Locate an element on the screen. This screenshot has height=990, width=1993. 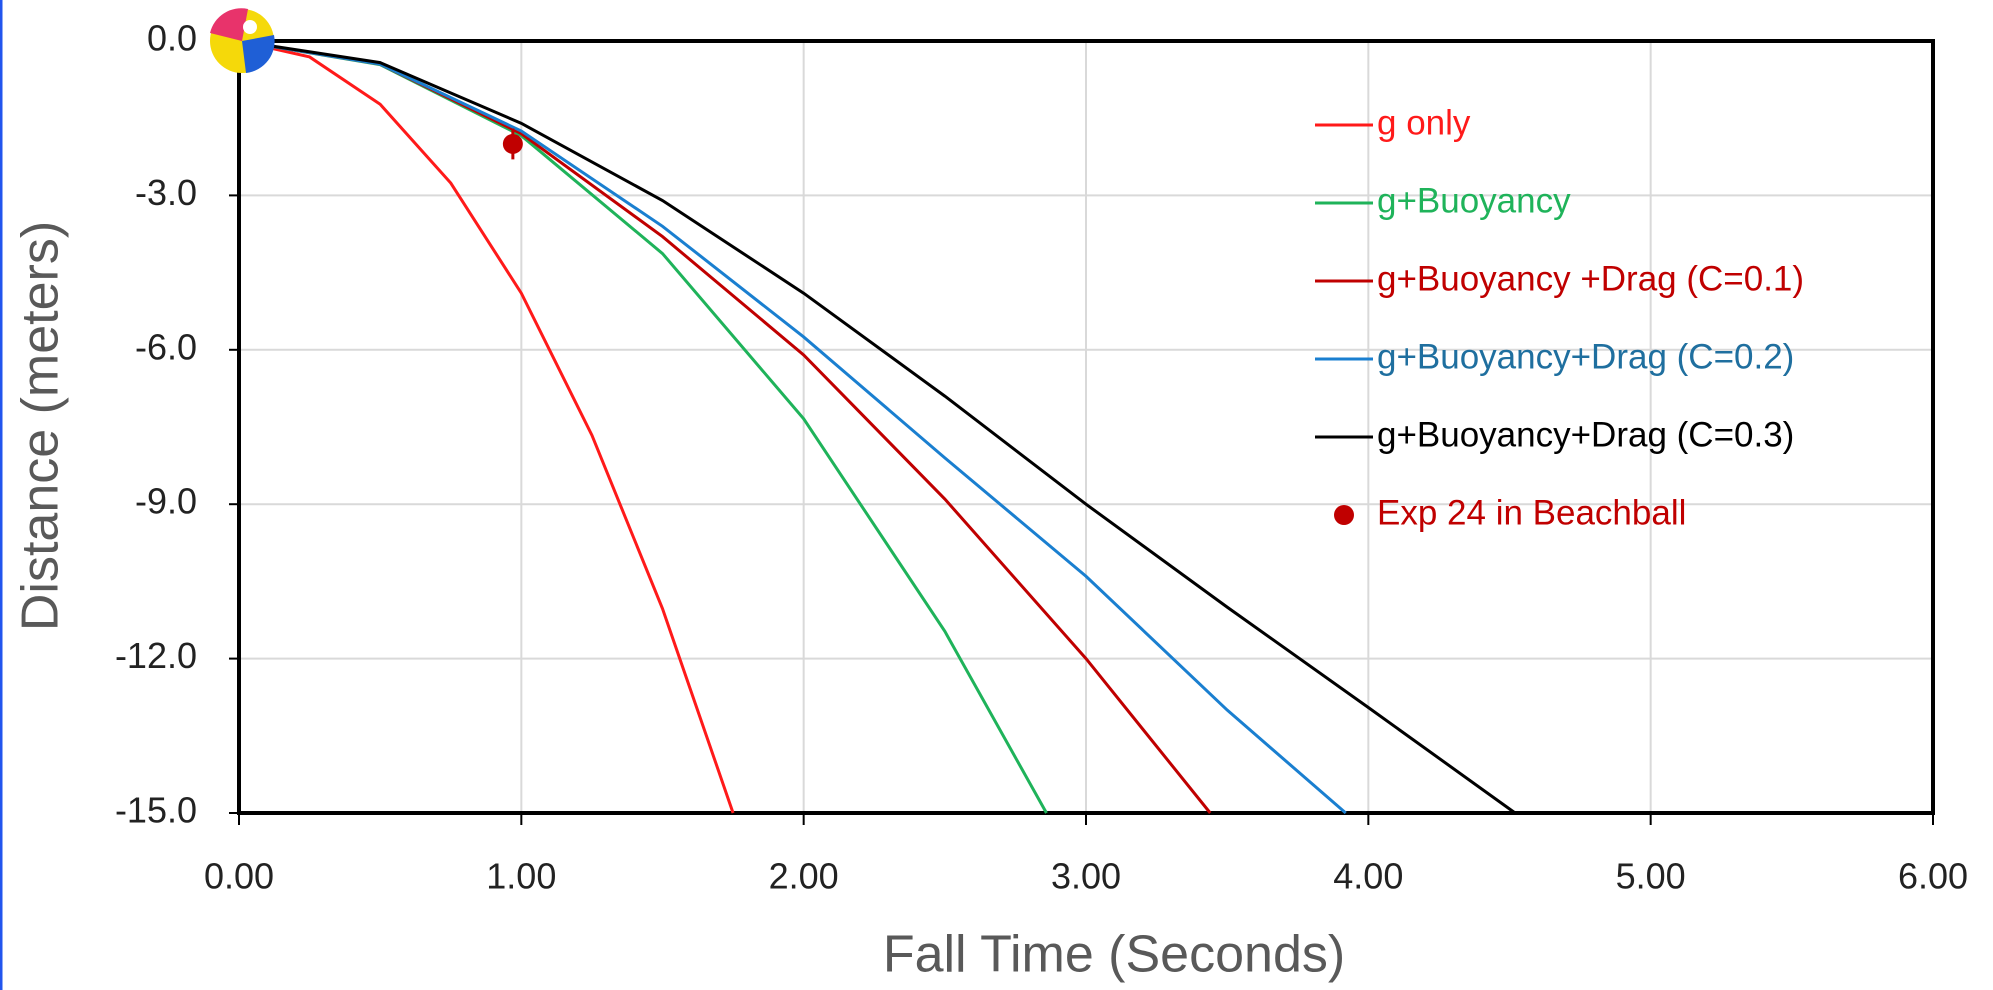
y-tick-label: -3.0 is located at coordinates (166, 192).